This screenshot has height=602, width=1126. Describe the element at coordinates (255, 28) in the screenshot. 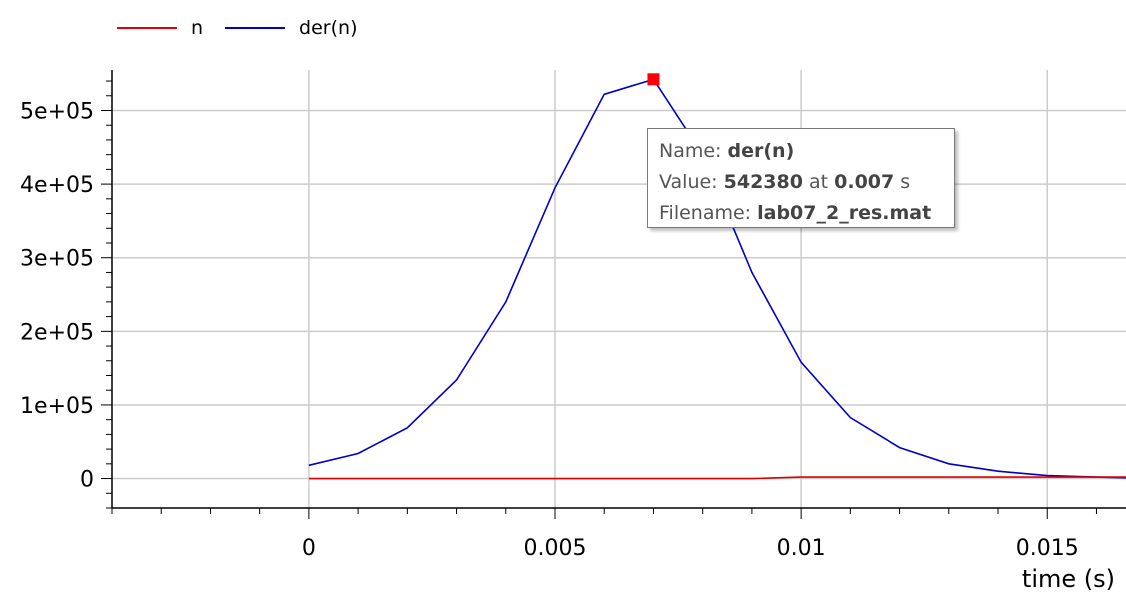

I see `legend-swatch-der-n` at that location.